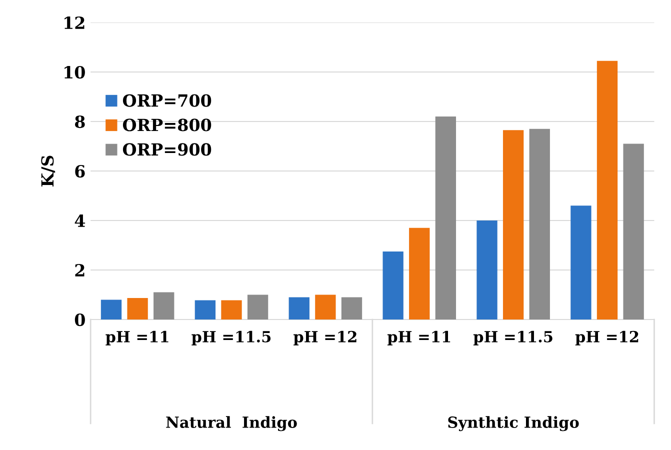 The width and height of the screenshot is (671, 450). I want to click on y-tick-label: 10, so click(74, 72).